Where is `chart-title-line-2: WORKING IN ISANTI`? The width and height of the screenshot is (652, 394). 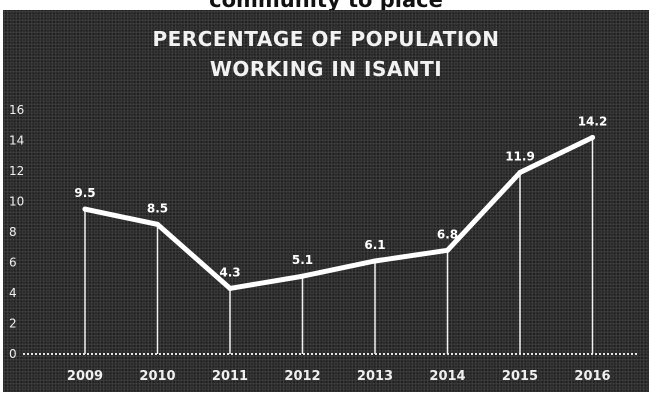
chart-title-line-2: WORKING IN ISANTI is located at coordinates (326, 69).